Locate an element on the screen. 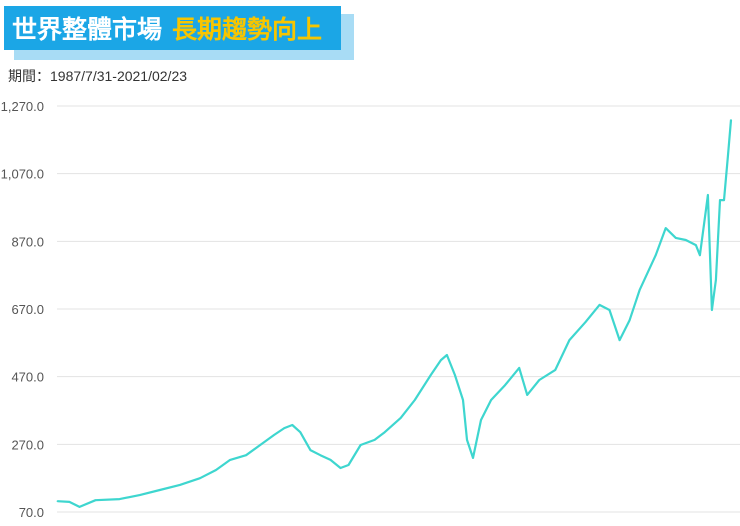 The height and width of the screenshot is (526, 740). period-label: 期間：1987/7/31-2021/02/23 is located at coordinates (98, 76).